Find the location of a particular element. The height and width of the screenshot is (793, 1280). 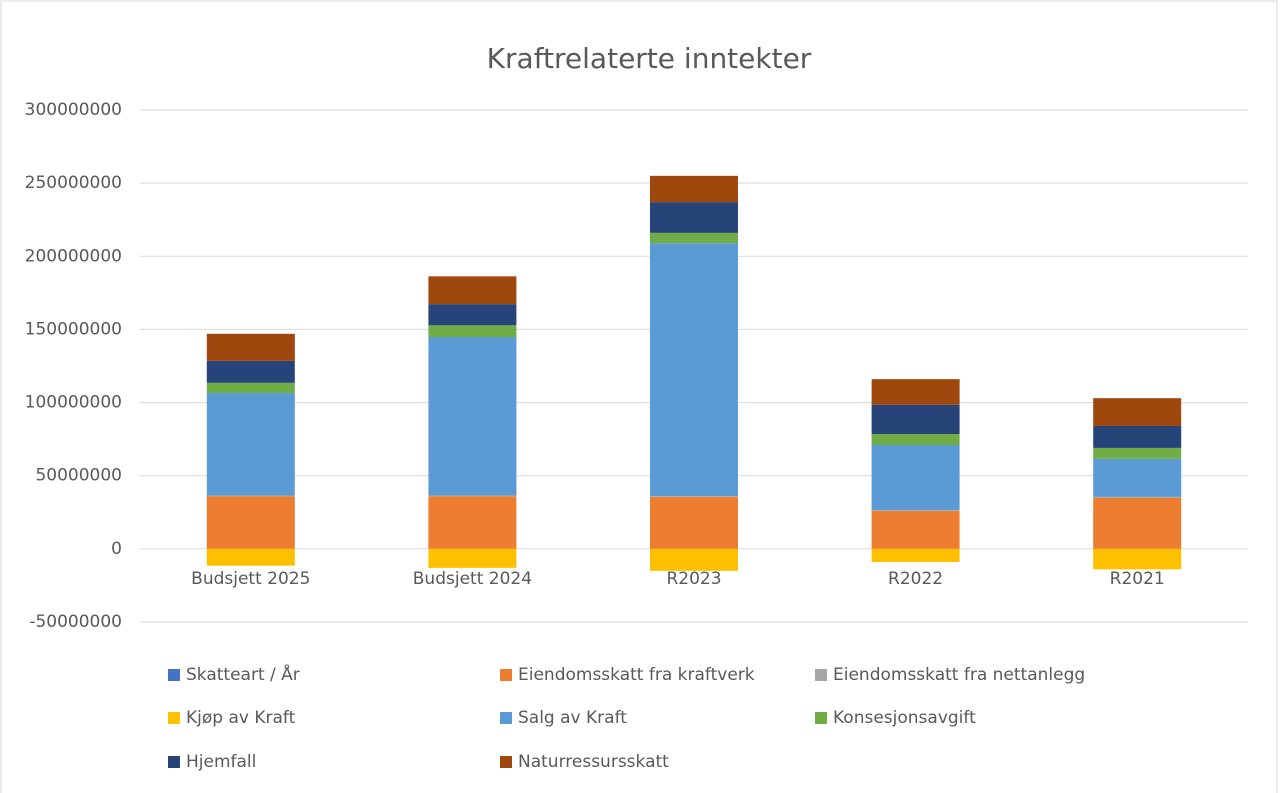

y-tick-label: 100000000 is located at coordinates (73, 403).